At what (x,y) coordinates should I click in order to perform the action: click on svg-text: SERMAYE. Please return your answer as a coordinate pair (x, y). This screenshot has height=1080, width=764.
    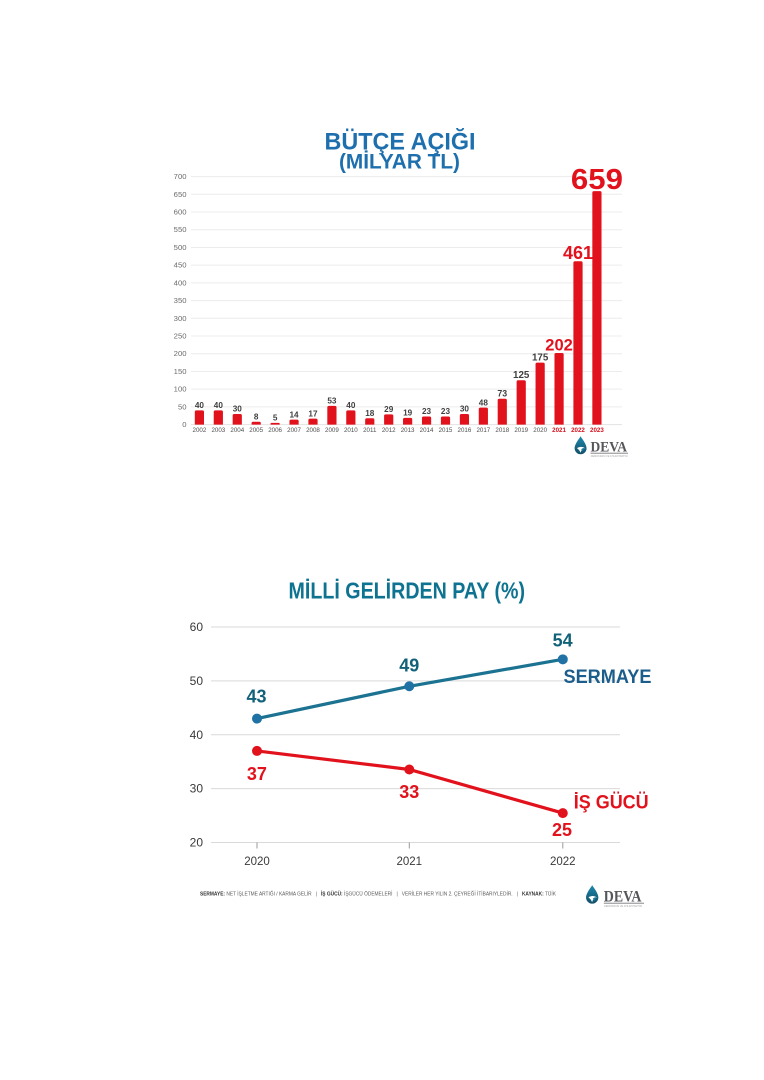
    Looking at the image, I should click on (608, 677).